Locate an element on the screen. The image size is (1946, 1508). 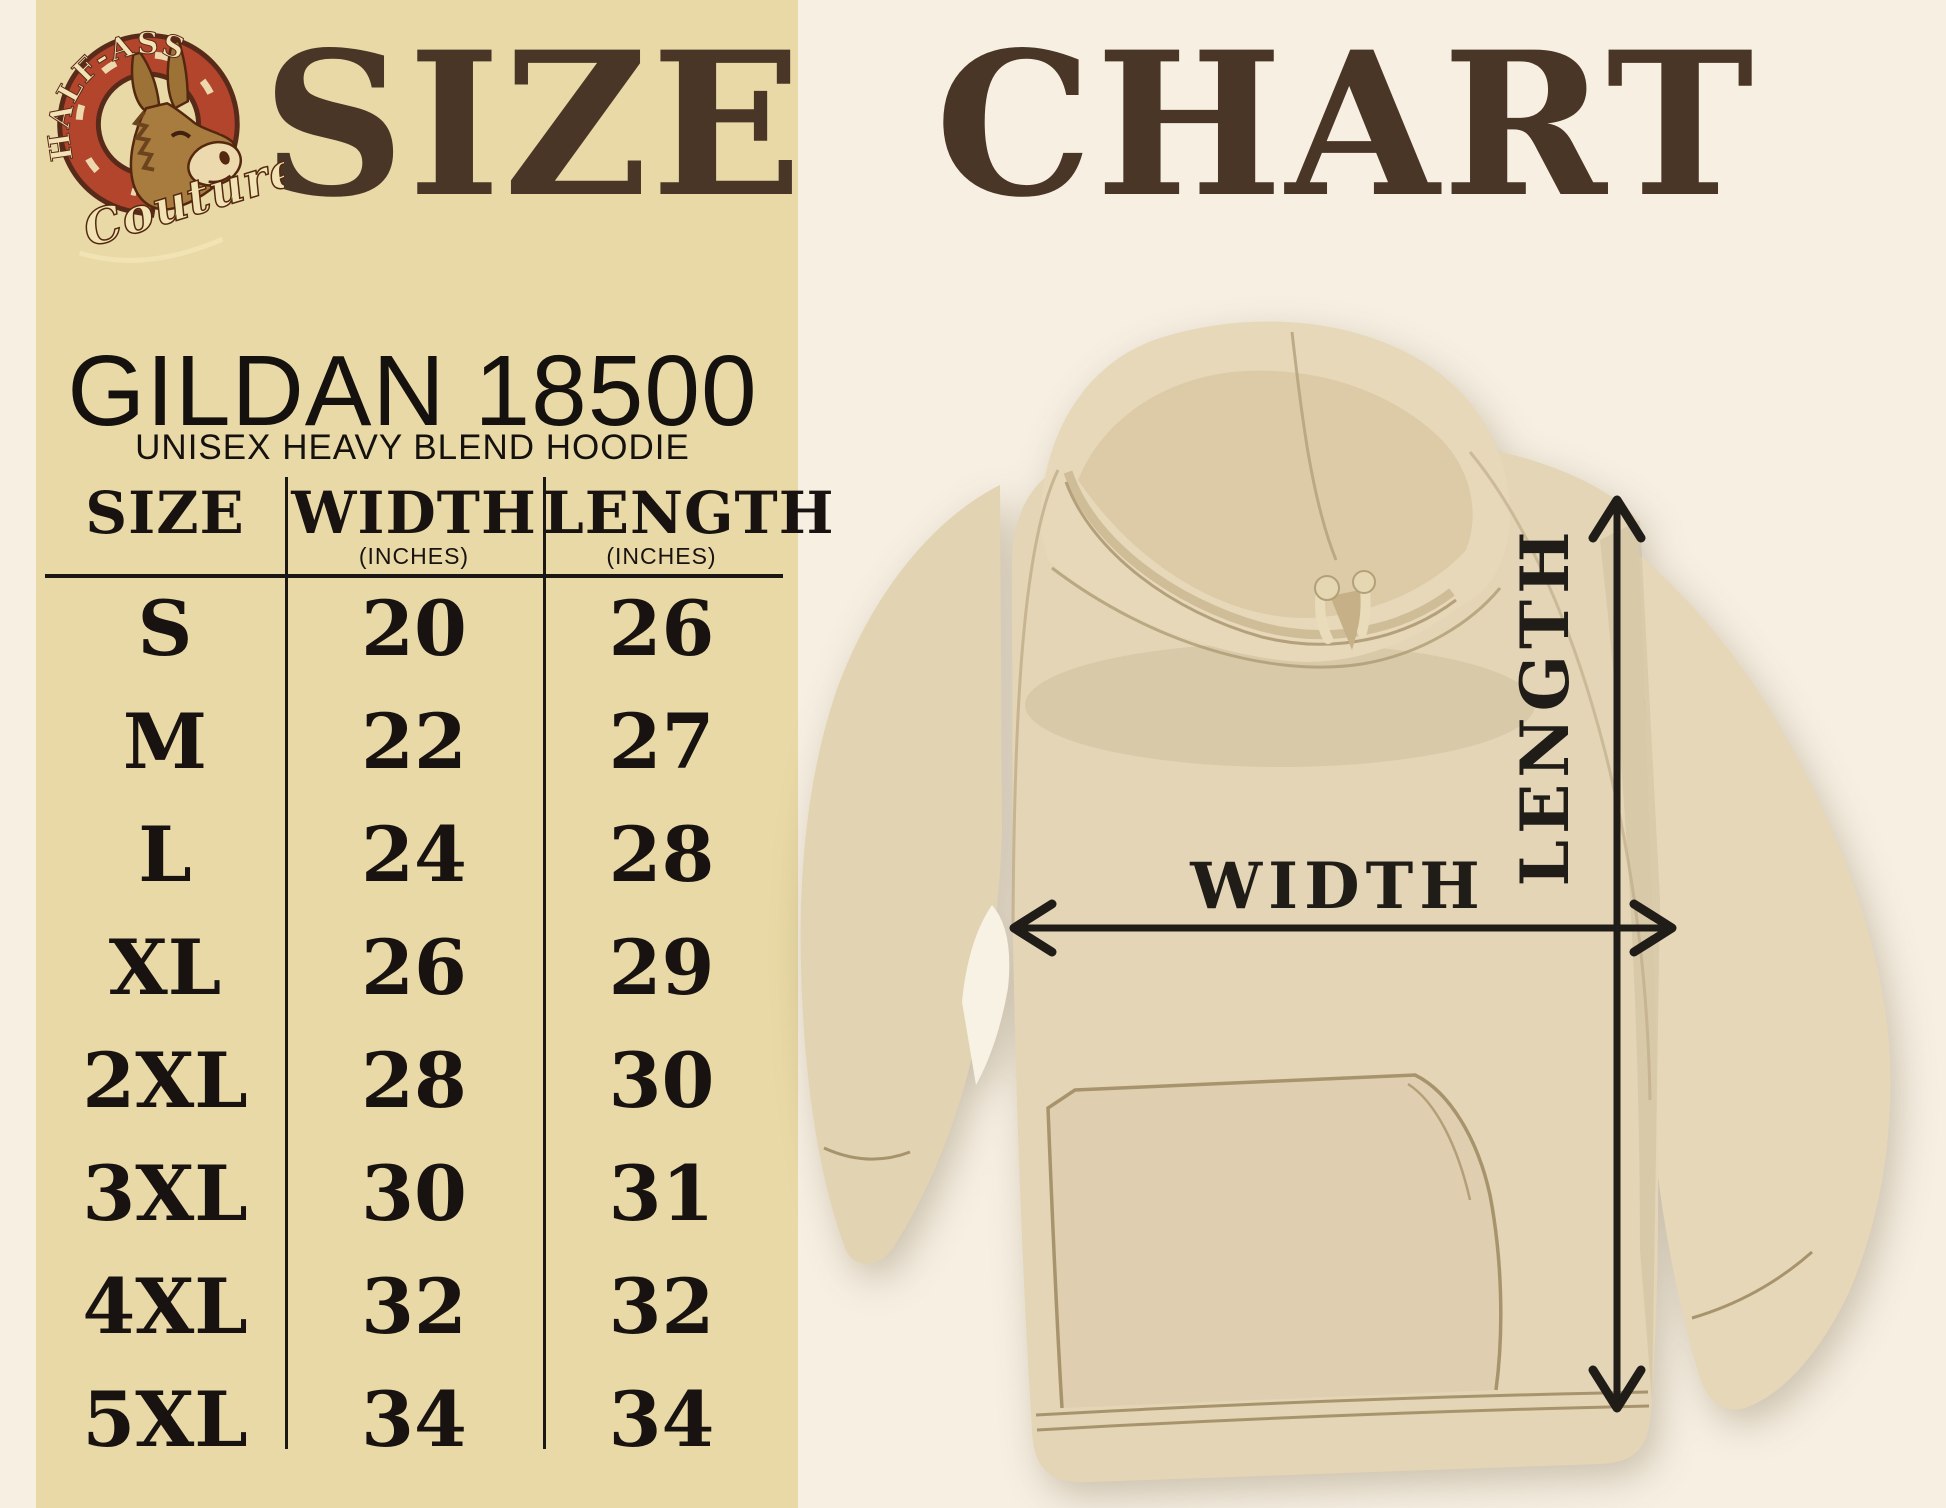
hood-opening-rim is located at coordinates (1259, 555).